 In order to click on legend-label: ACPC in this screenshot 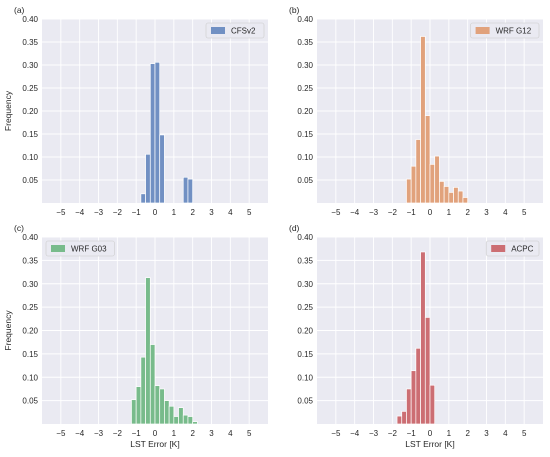, I will do `click(522, 249)`.